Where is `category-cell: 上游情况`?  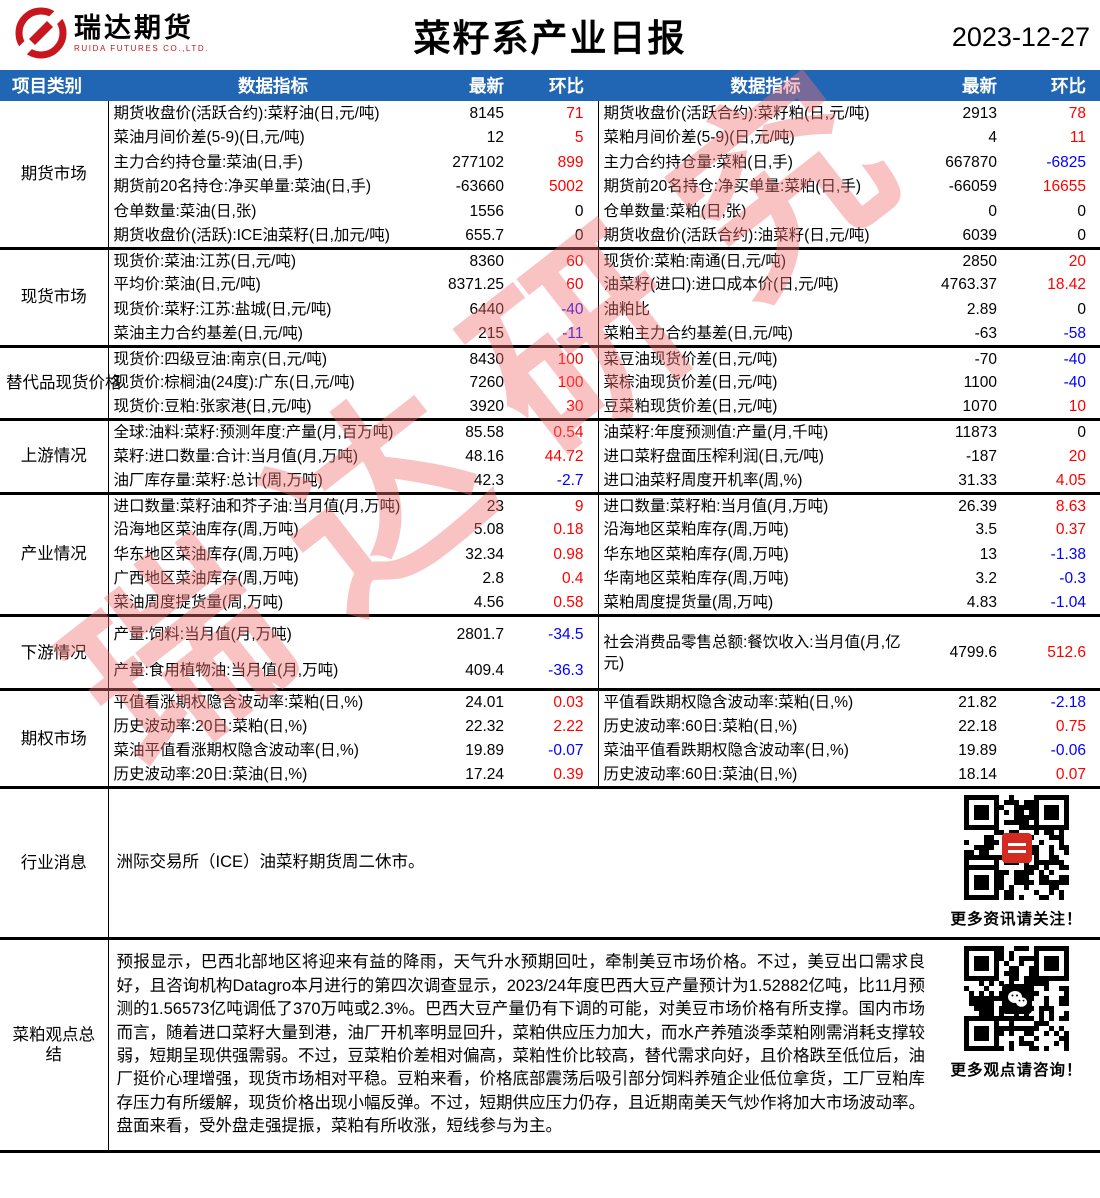 category-cell: 上游情况 is located at coordinates (54, 455).